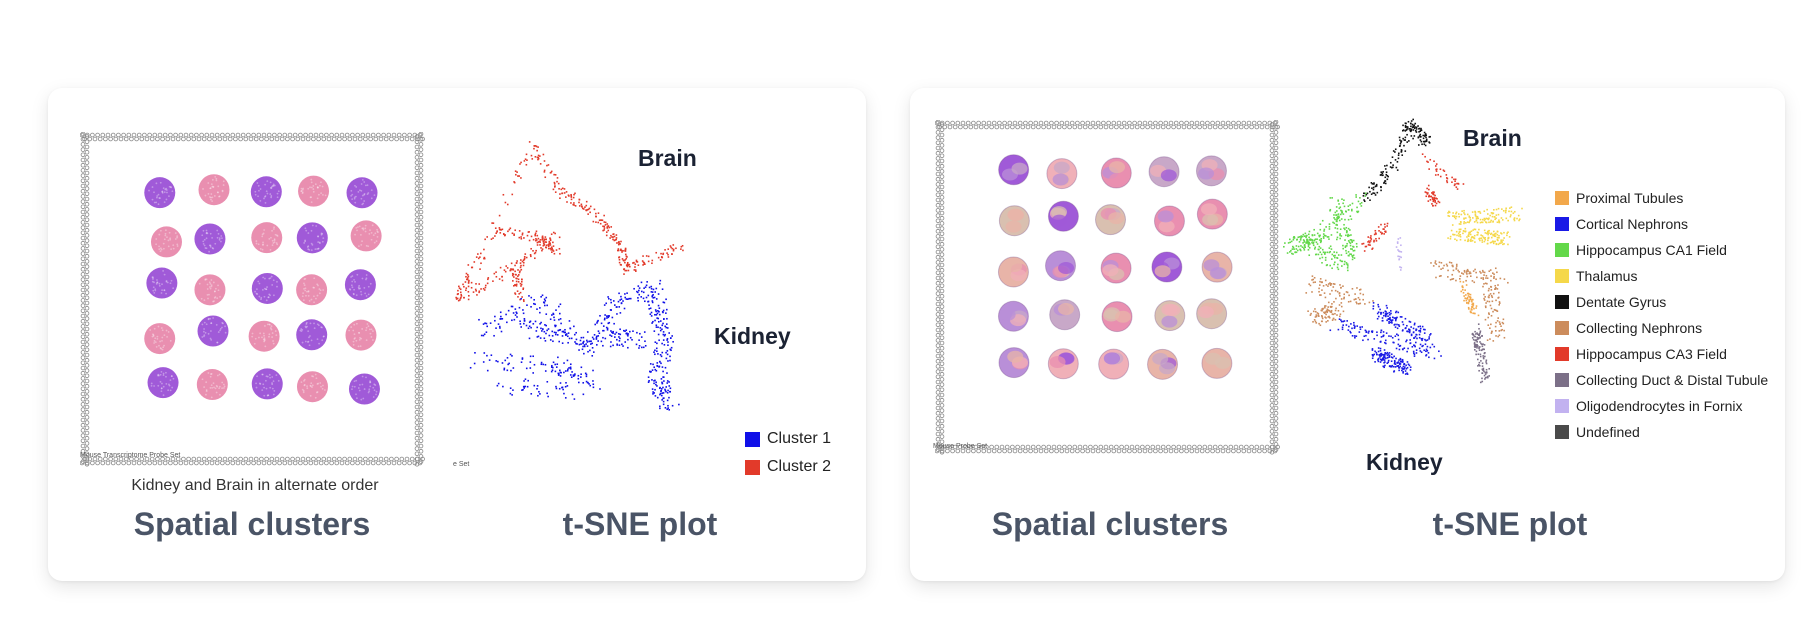 This screenshot has height=620, width=1810. What do you see at coordinates (1562, 250) in the screenshot?
I see `legend-swatch` at bounding box center [1562, 250].